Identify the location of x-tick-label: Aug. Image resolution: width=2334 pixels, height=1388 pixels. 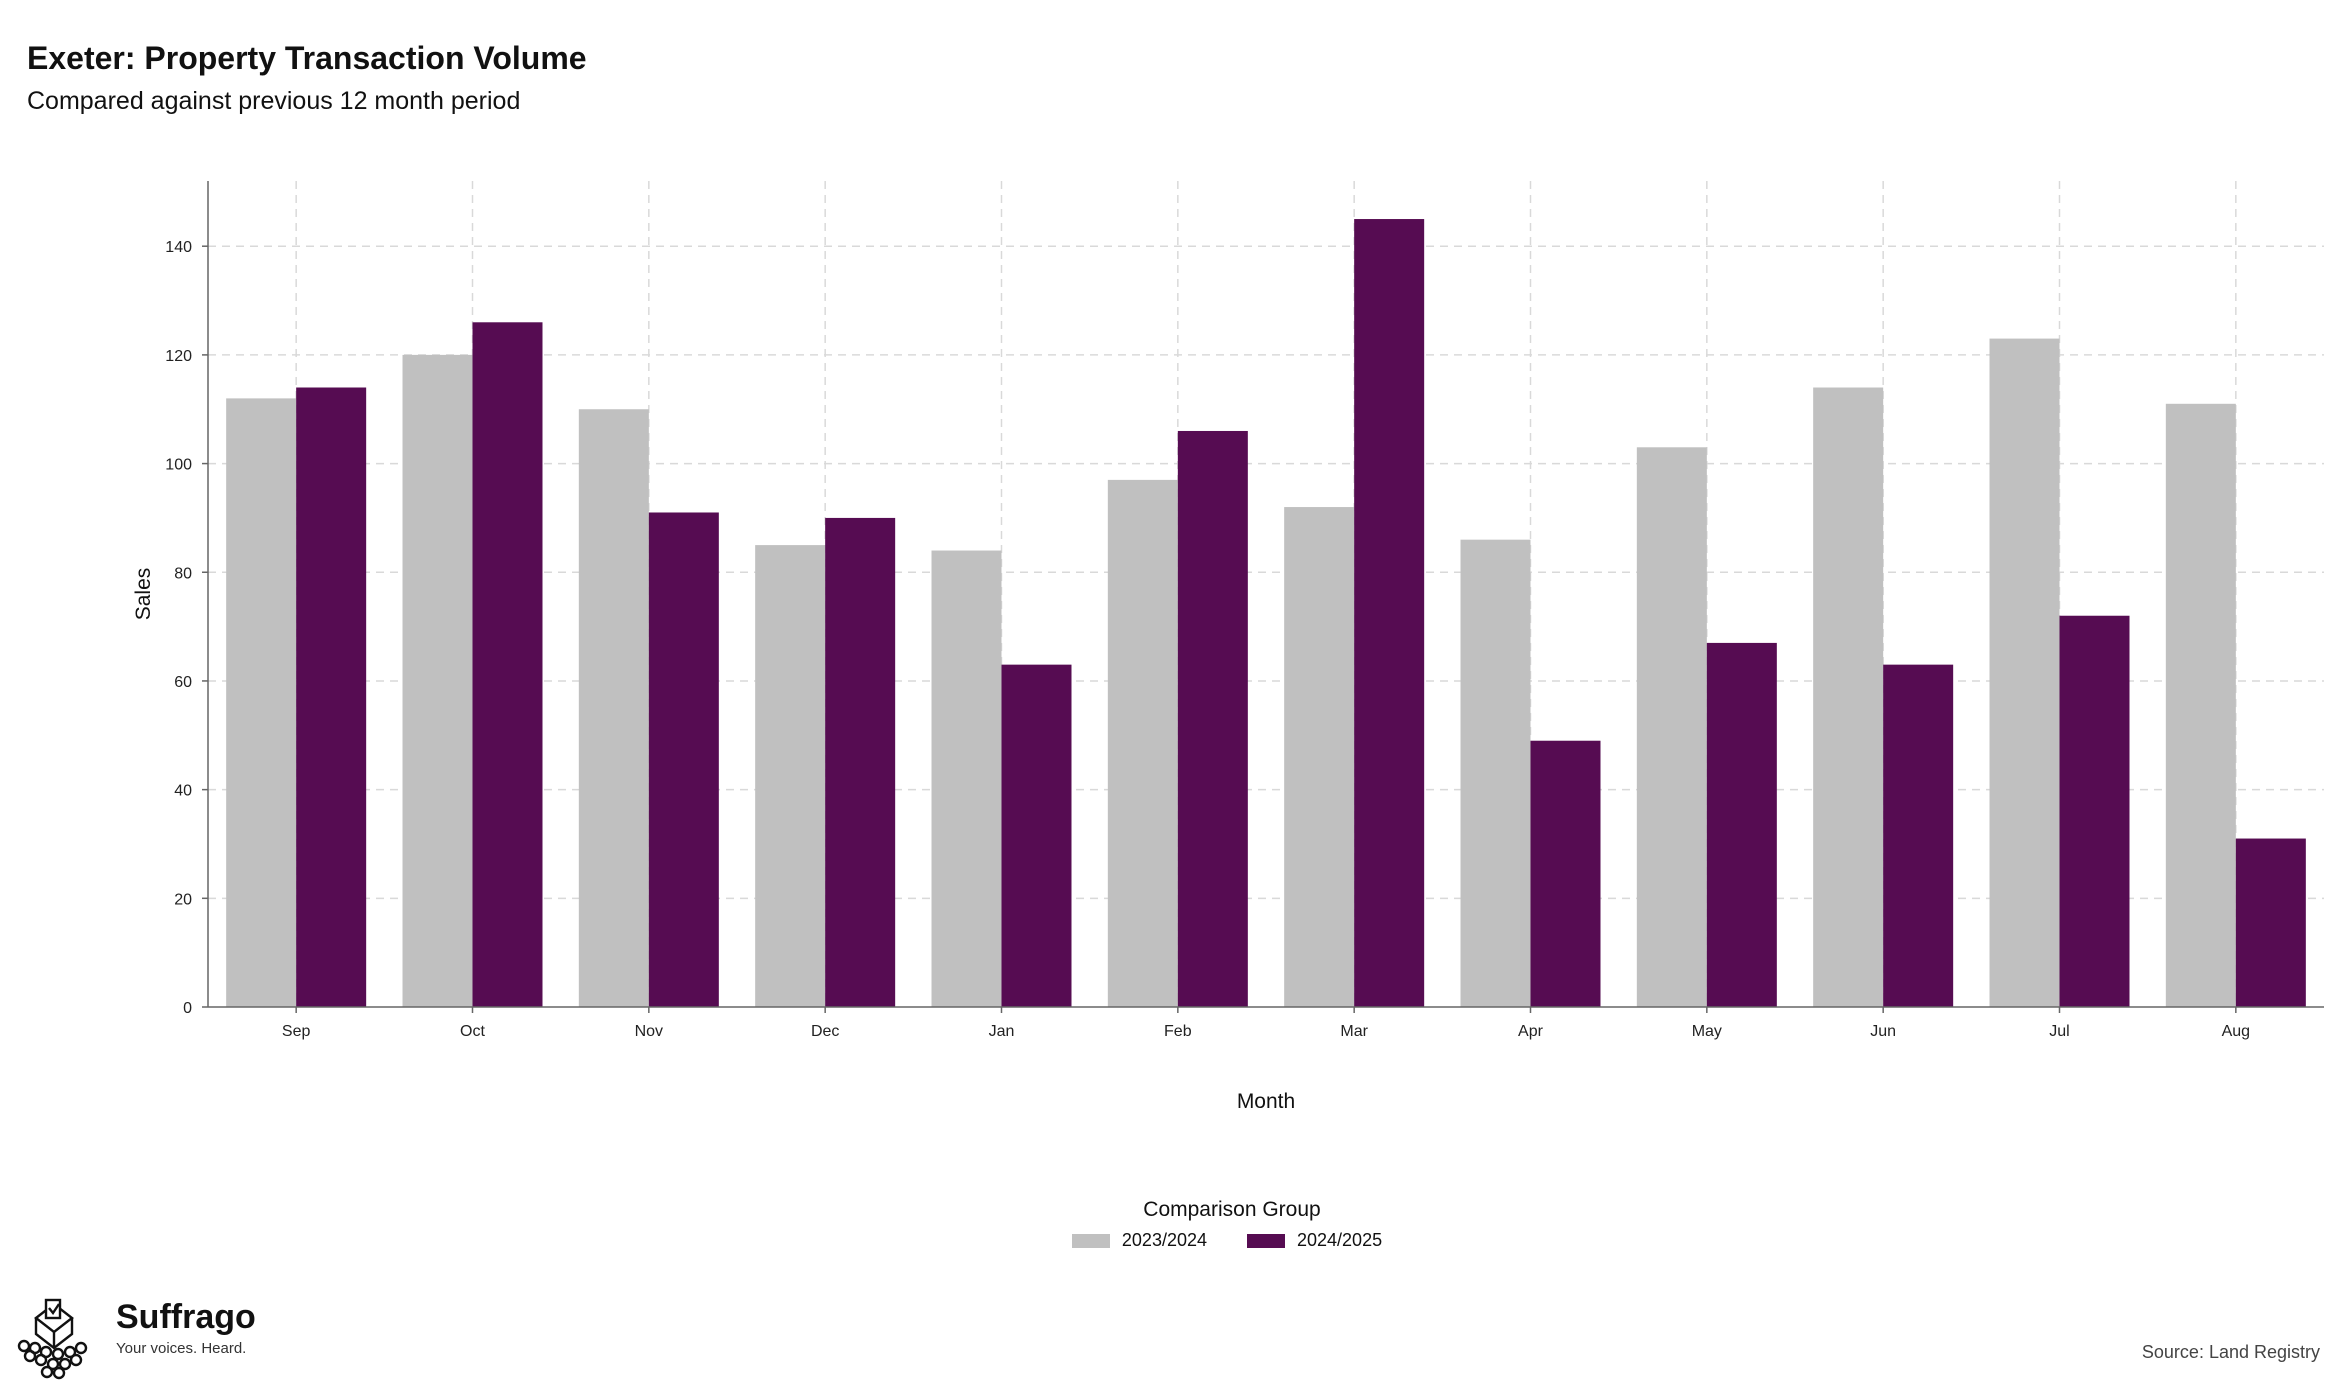
(2236, 1031).